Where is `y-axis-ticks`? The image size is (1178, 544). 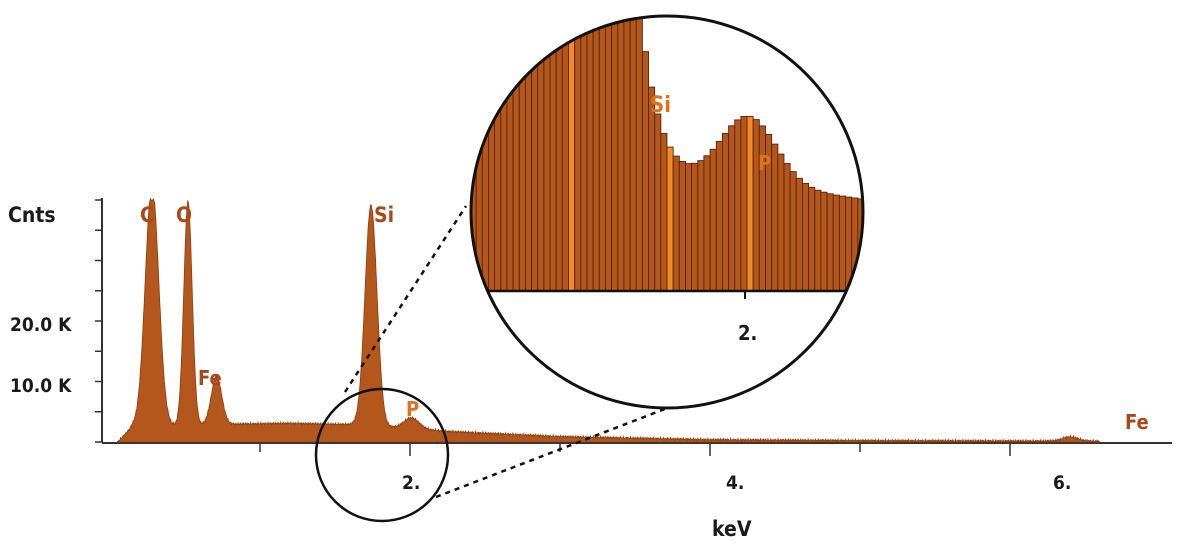
y-axis-ticks is located at coordinates (98, 321).